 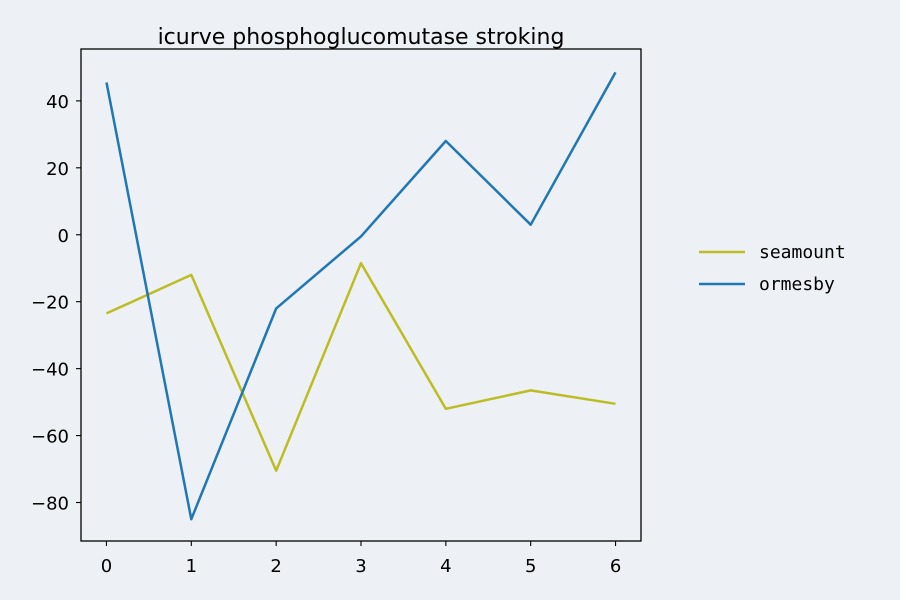 What do you see at coordinates (57, 102) in the screenshot?
I see `y-tick-label: 40` at bounding box center [57, 102].